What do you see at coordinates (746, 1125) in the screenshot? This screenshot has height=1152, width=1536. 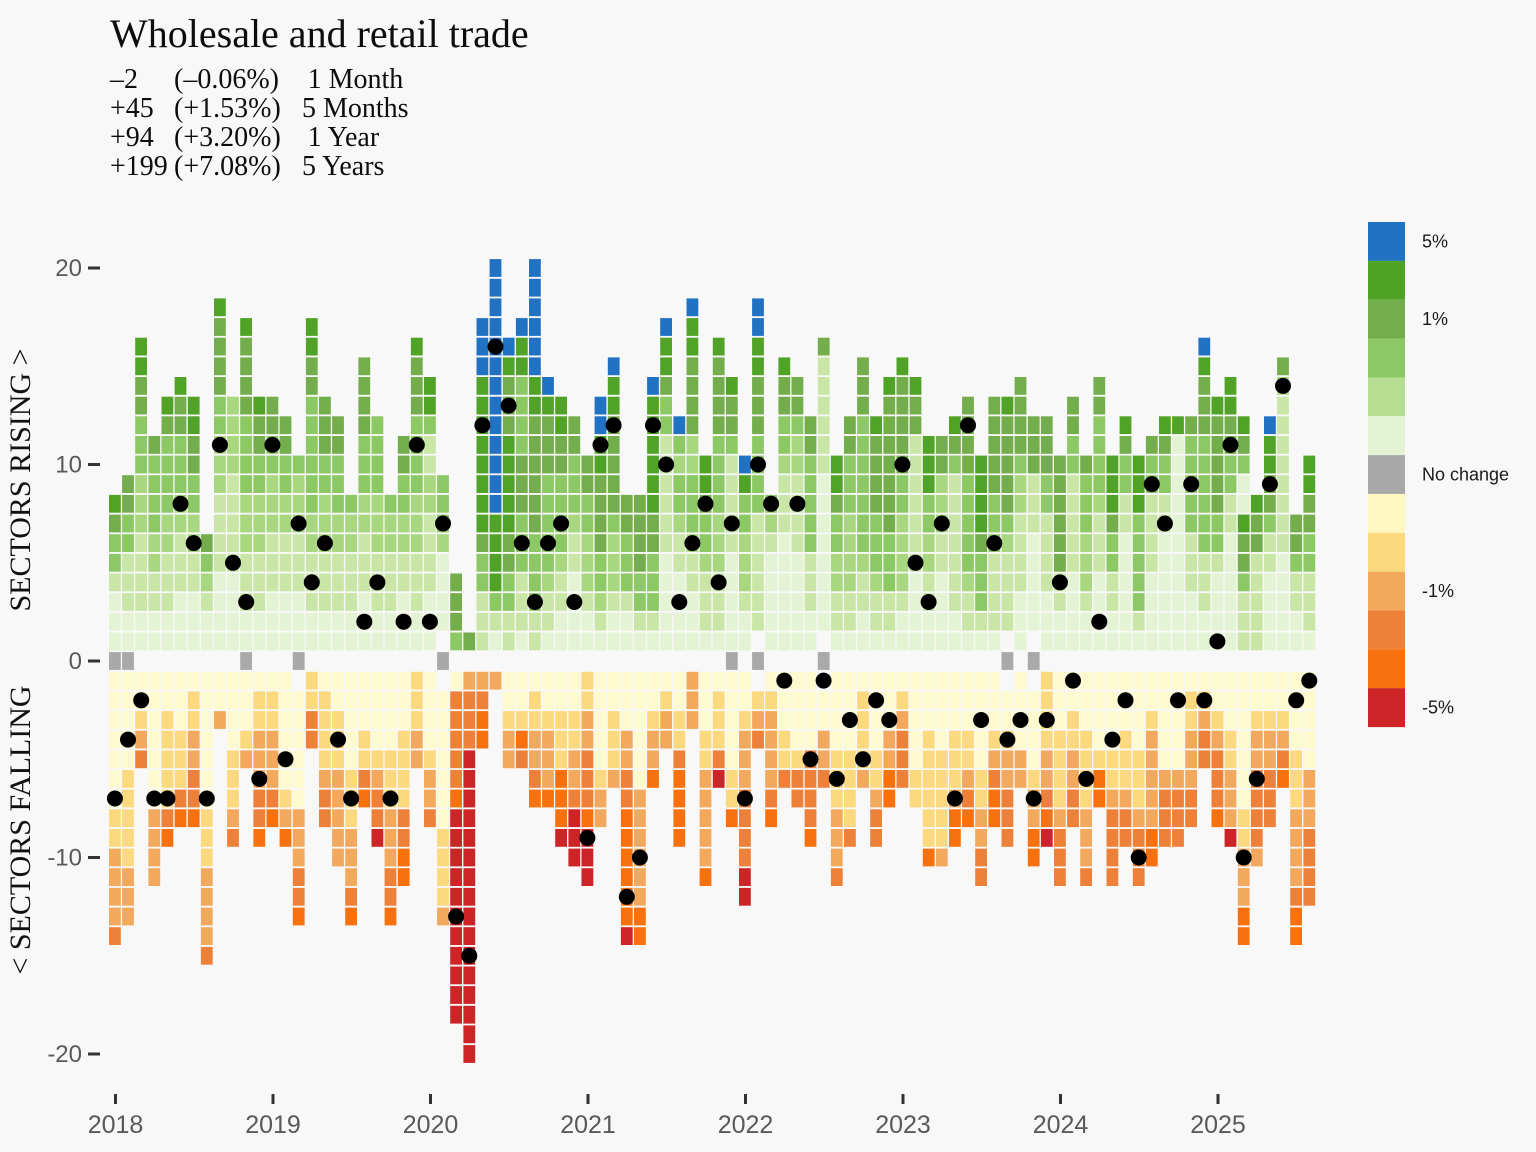 I see `svg-text: 2022` at bounding box center [746, 1125].